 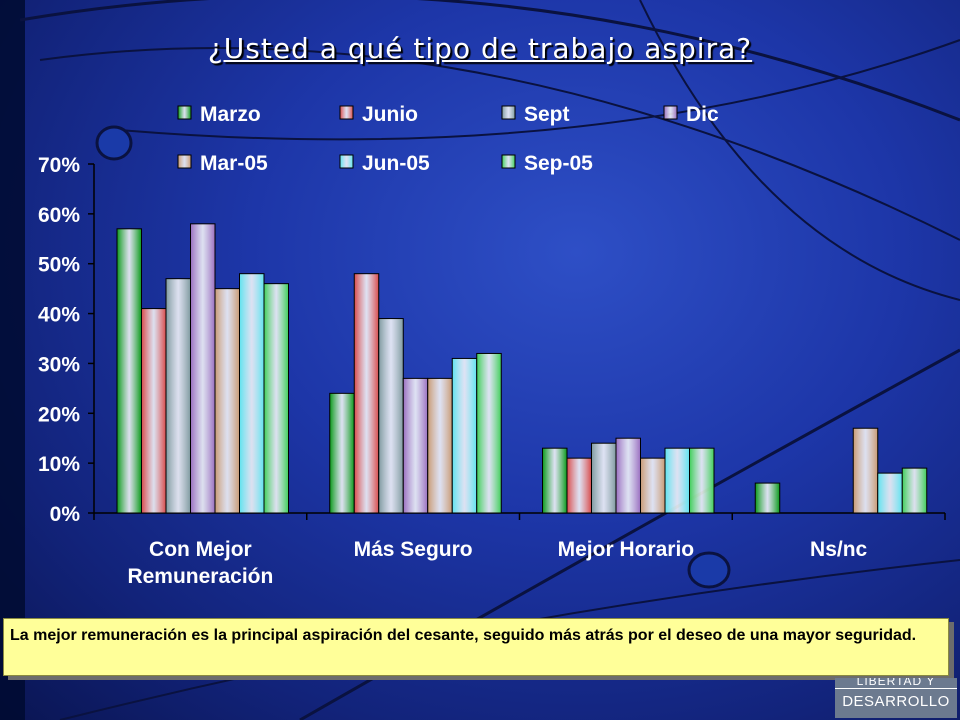 I want to click on logo: LIBERTAD Y DESARROLLO, so click(x=896, y=698).